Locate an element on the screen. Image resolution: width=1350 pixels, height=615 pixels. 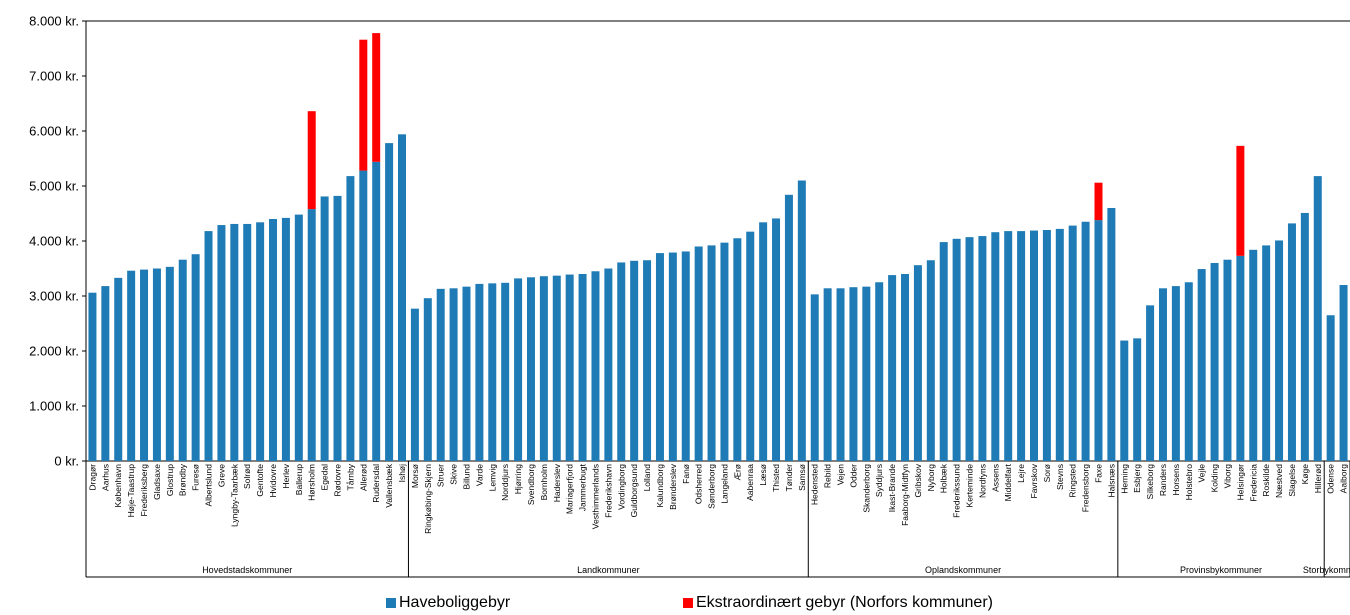
x-category-label: Tårnby is located at coordinates (350, 476).